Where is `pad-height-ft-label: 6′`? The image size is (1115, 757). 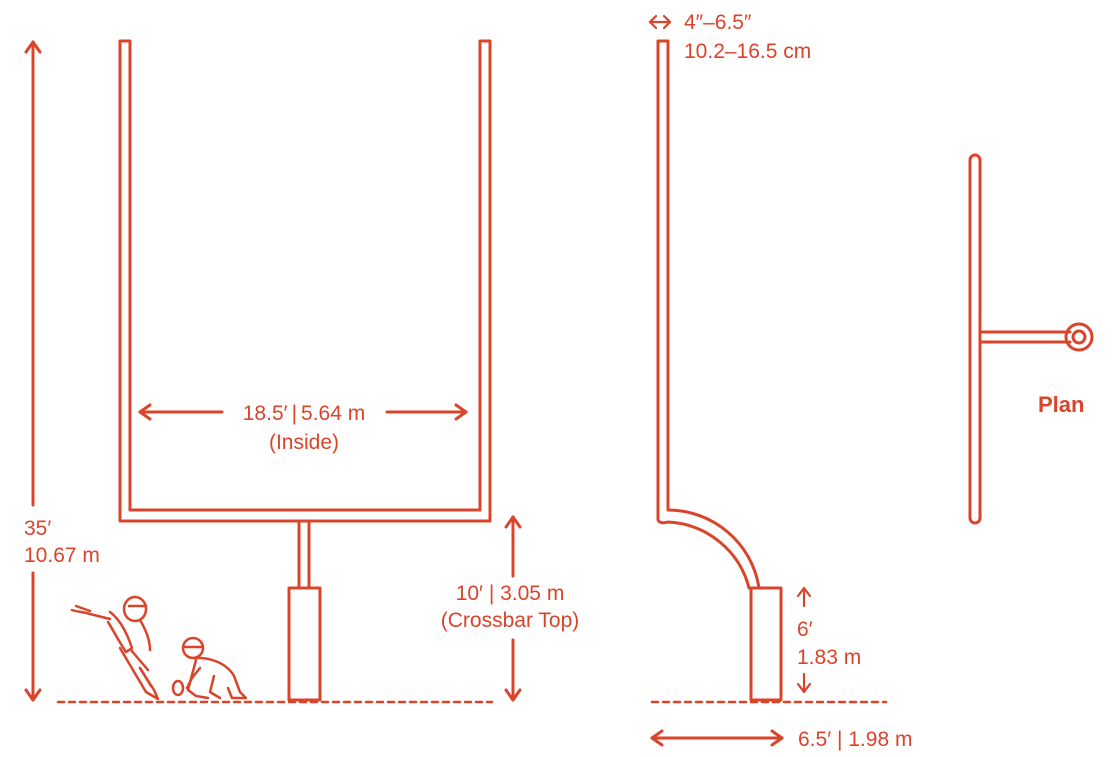
pad-height-ft-label: 6′ is located at coordinates (805, 629).